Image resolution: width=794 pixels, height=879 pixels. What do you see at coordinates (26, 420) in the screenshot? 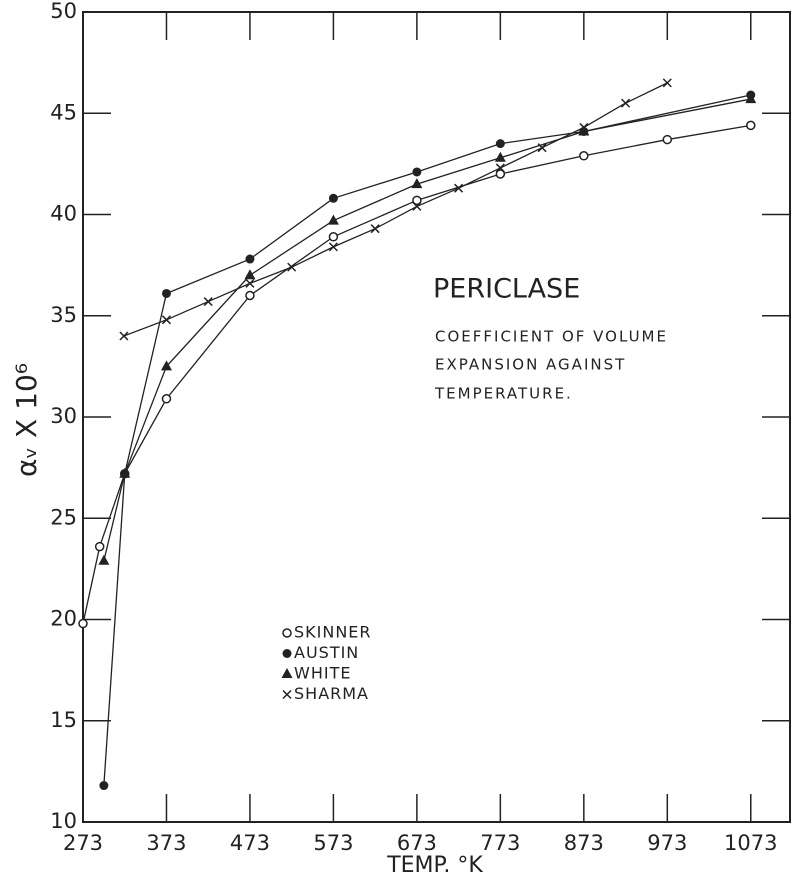
I see `y-axis-label: αᵥ X 10⁶` at bounding box center [26, 420].